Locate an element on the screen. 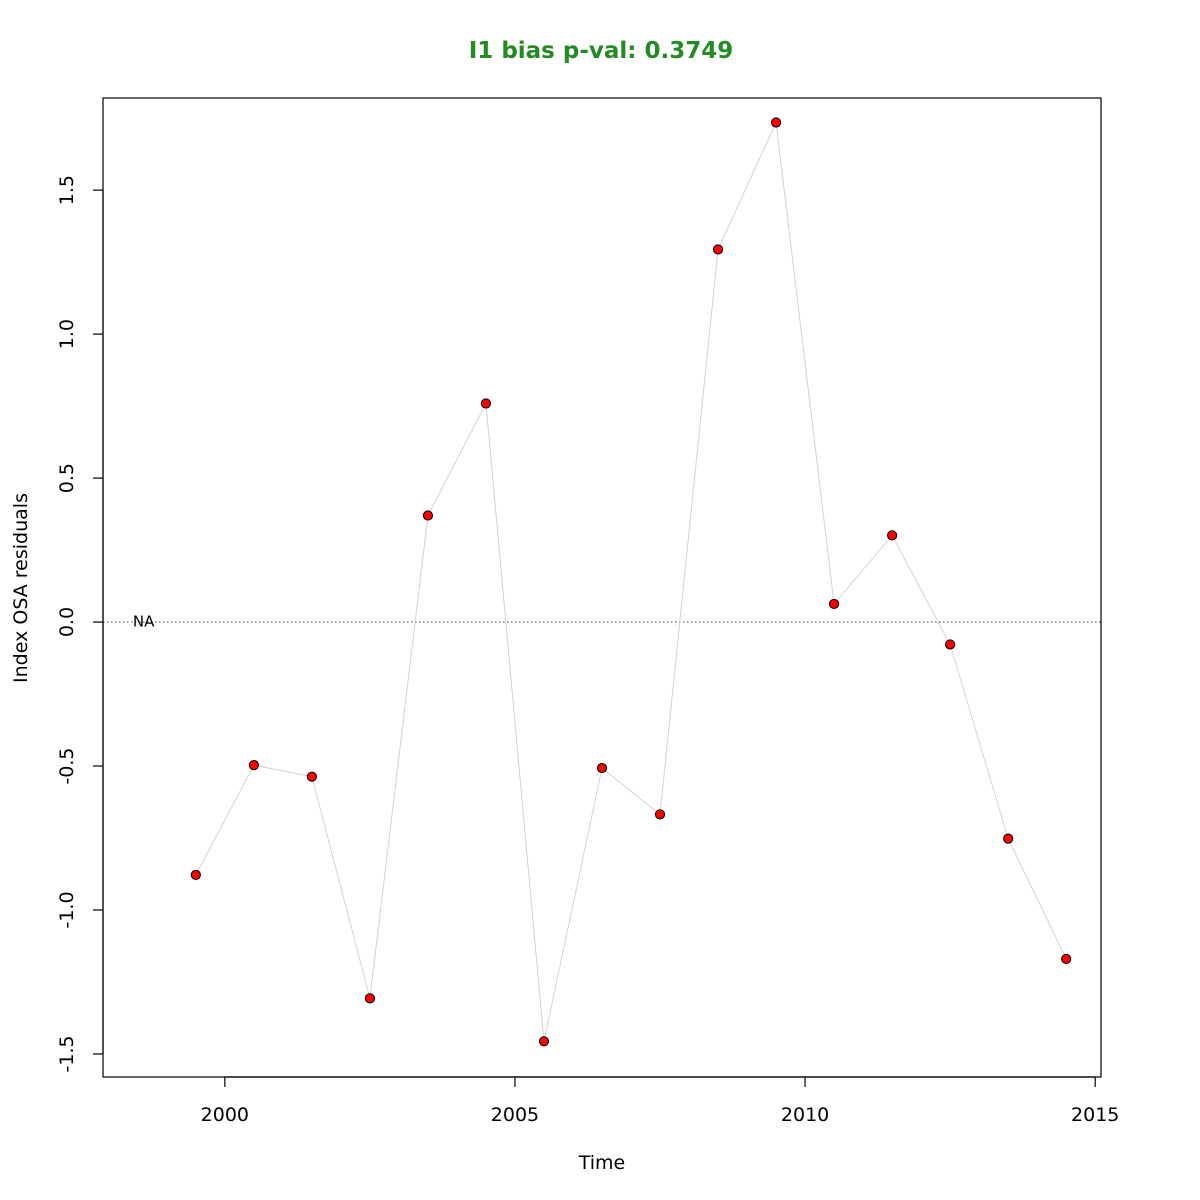 Image resolution: width=1200 pixels, height=1200 pixels. y-tick-label: 1.0 is located at coordinates (67, 334).